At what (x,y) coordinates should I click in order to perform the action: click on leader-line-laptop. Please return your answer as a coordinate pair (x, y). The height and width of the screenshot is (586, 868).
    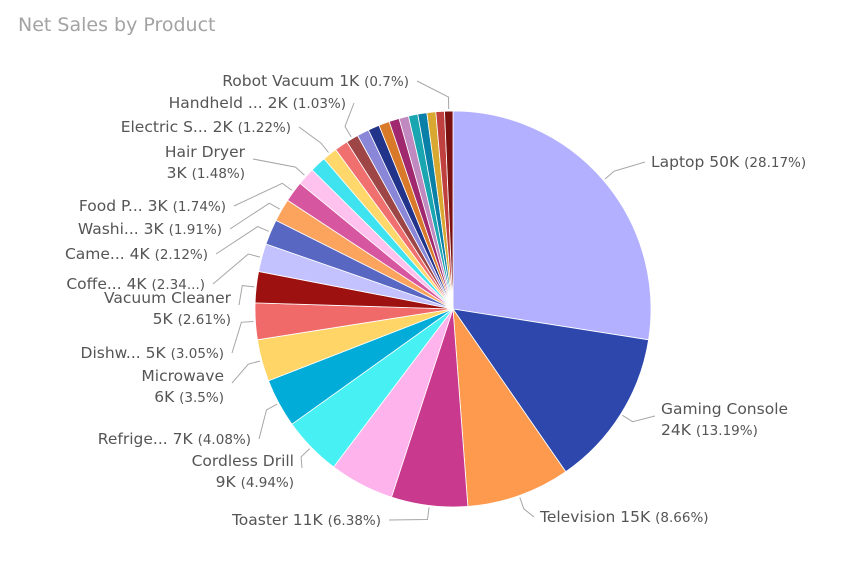
    Looking at the image, I should click on (625, 170).